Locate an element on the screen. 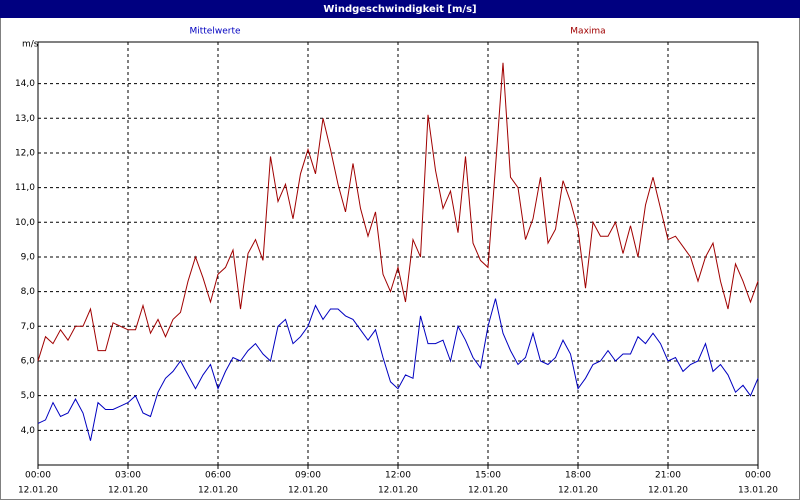  title-bar is located at coordinates (400, 9).